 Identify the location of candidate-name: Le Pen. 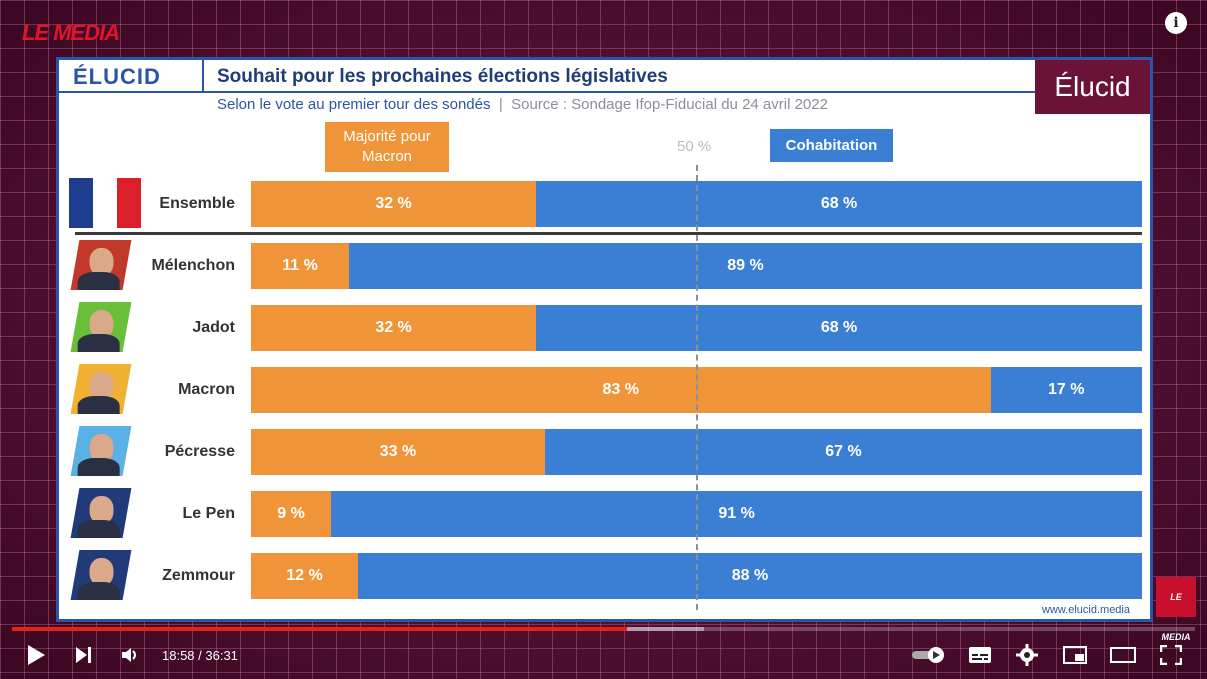
(208, 513).